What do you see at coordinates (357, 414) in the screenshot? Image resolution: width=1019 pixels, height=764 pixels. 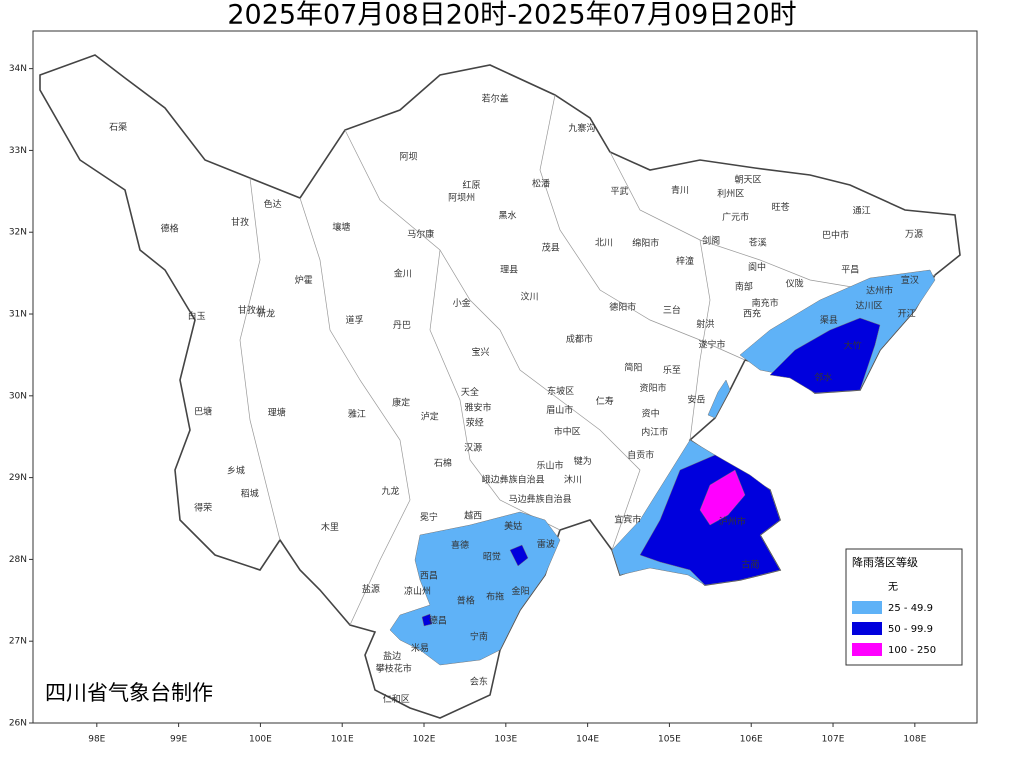 I see `place-label: 雅江` at bounding box center [357, 414].